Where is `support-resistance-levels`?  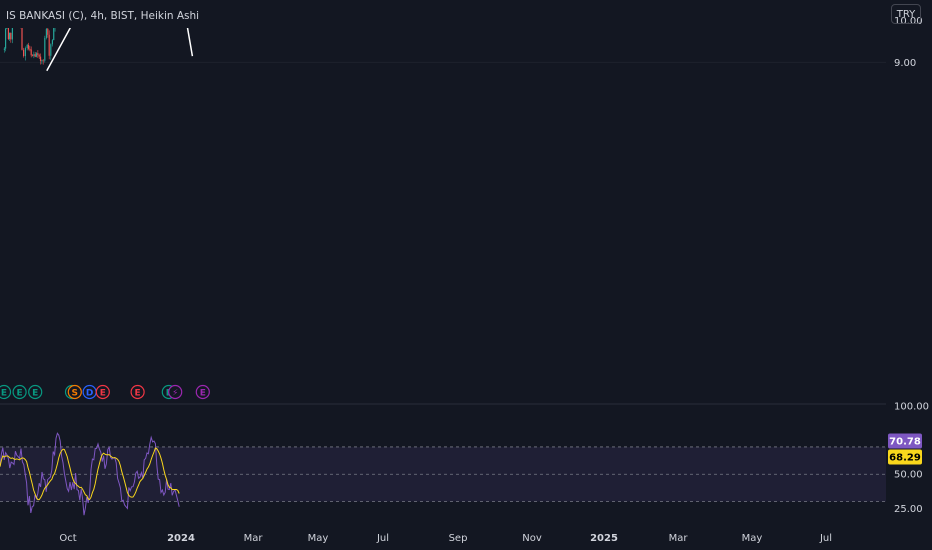 support-resistance-levels is located at coordinates (443, 62).